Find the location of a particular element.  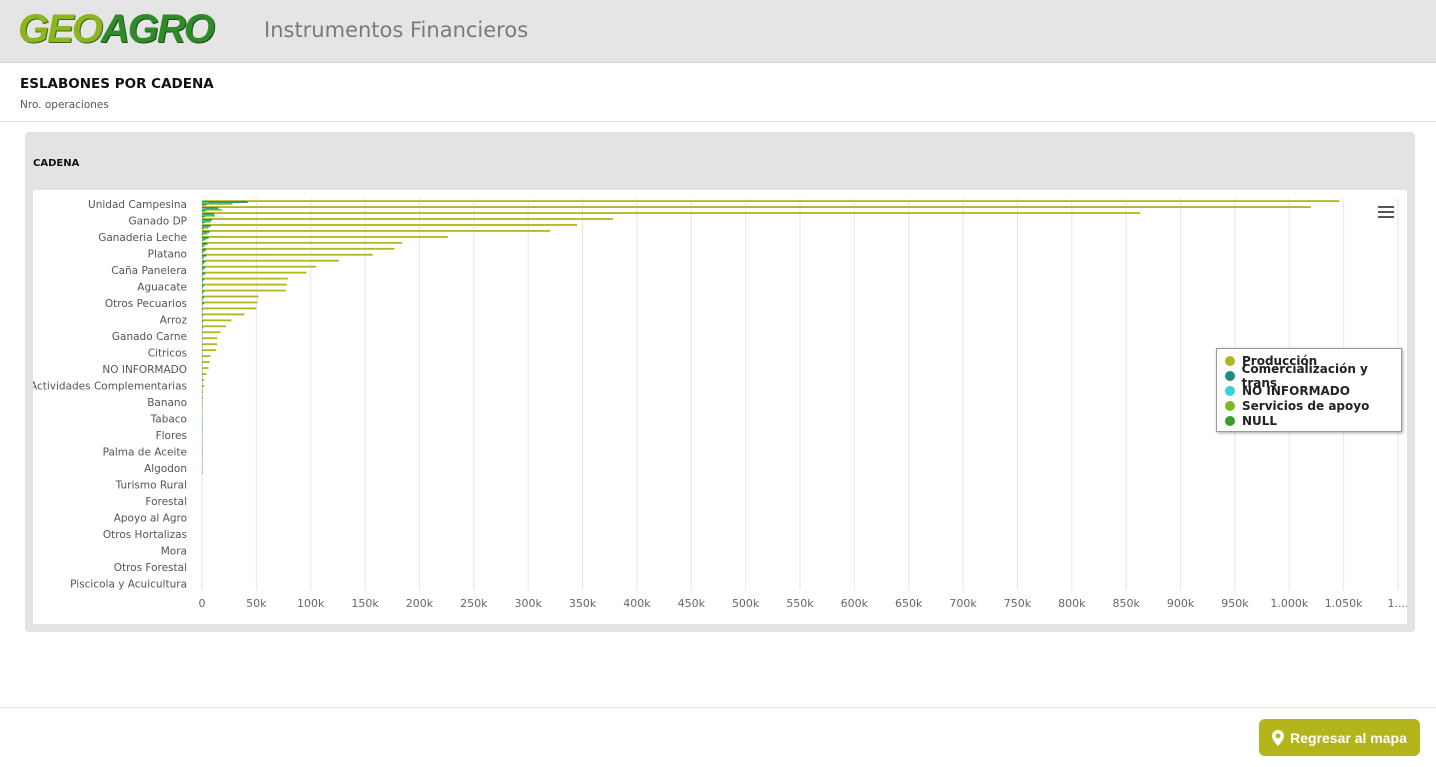

chart-menu-button is located at coordinates (1386, 212).